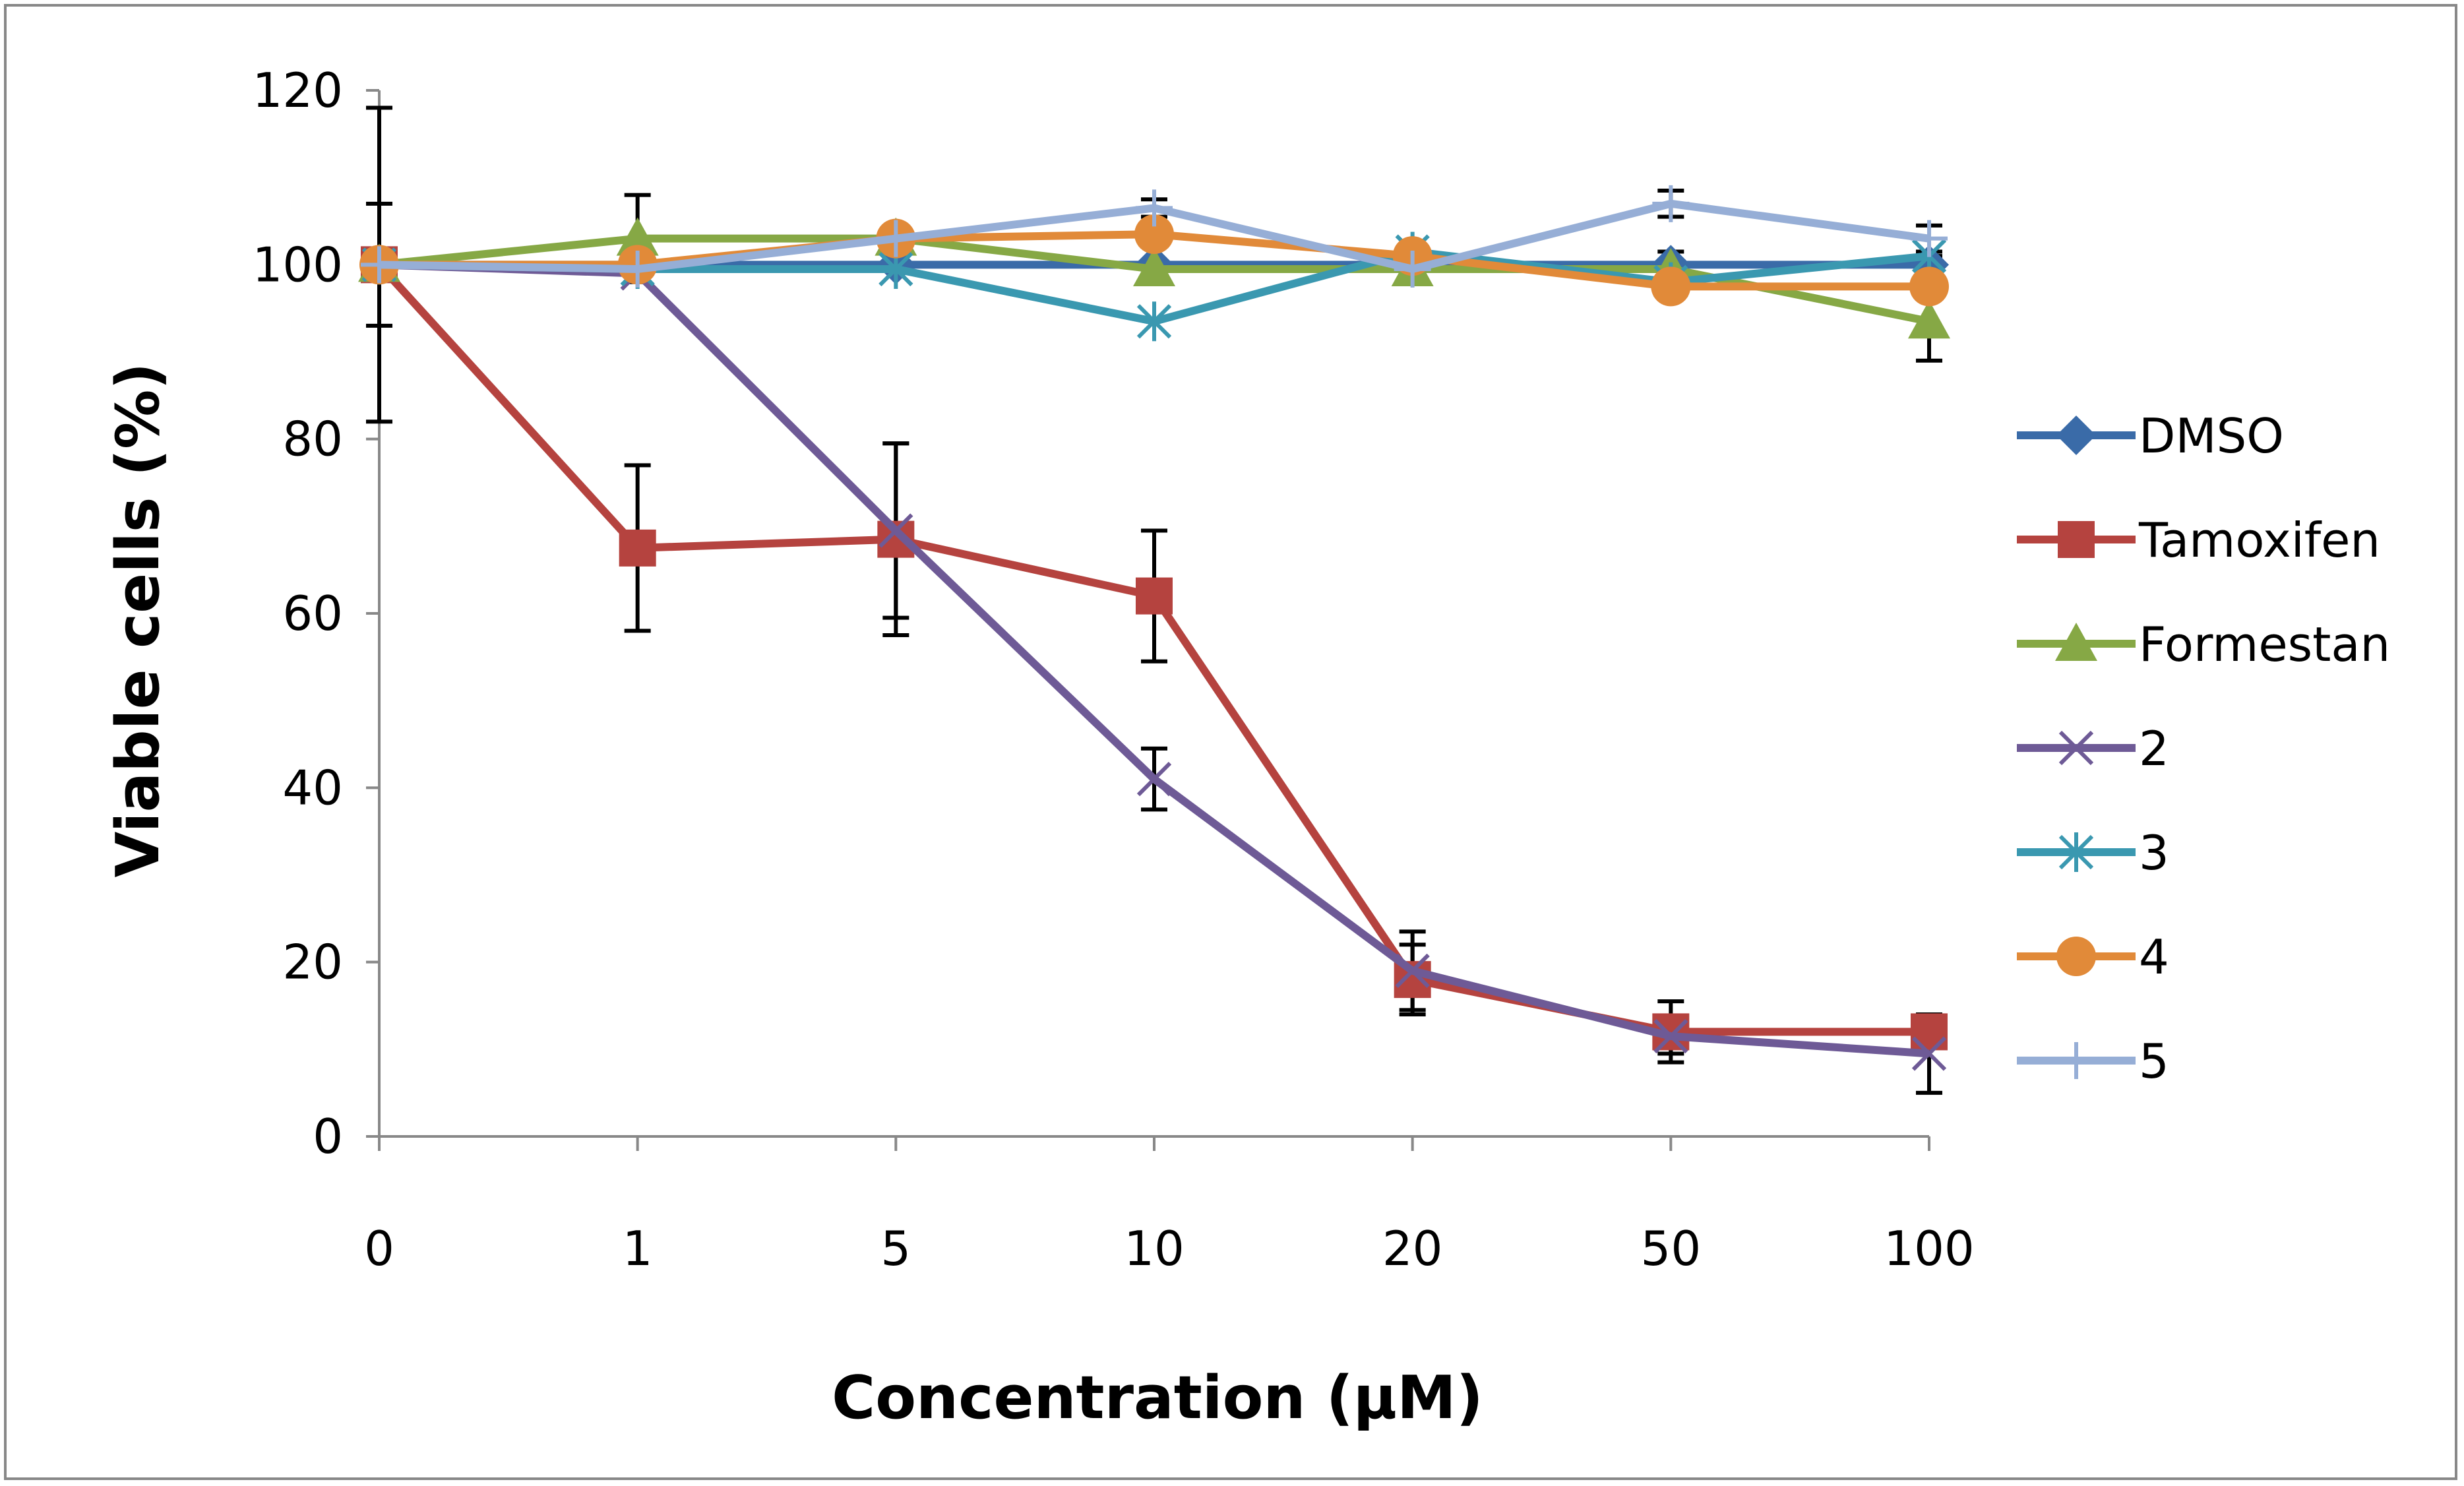 The image size is (2464, 1486). Describe the element at coordinates (312, 440) in the screenshot. I see `y-tick-label: 80` at that location.